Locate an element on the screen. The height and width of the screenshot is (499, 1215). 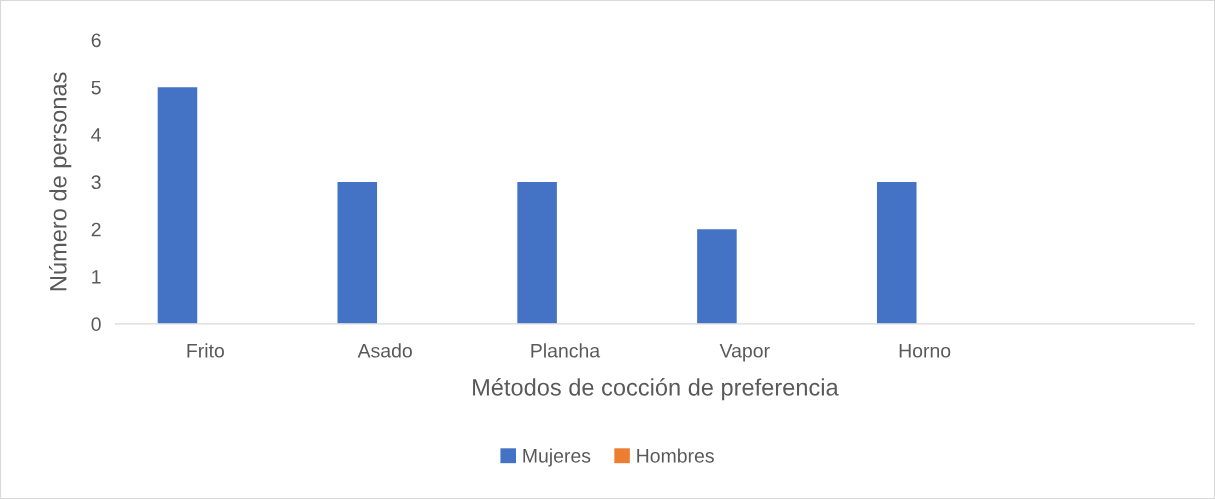
y-tick-label: 3 is located at coordinates (96, 182).